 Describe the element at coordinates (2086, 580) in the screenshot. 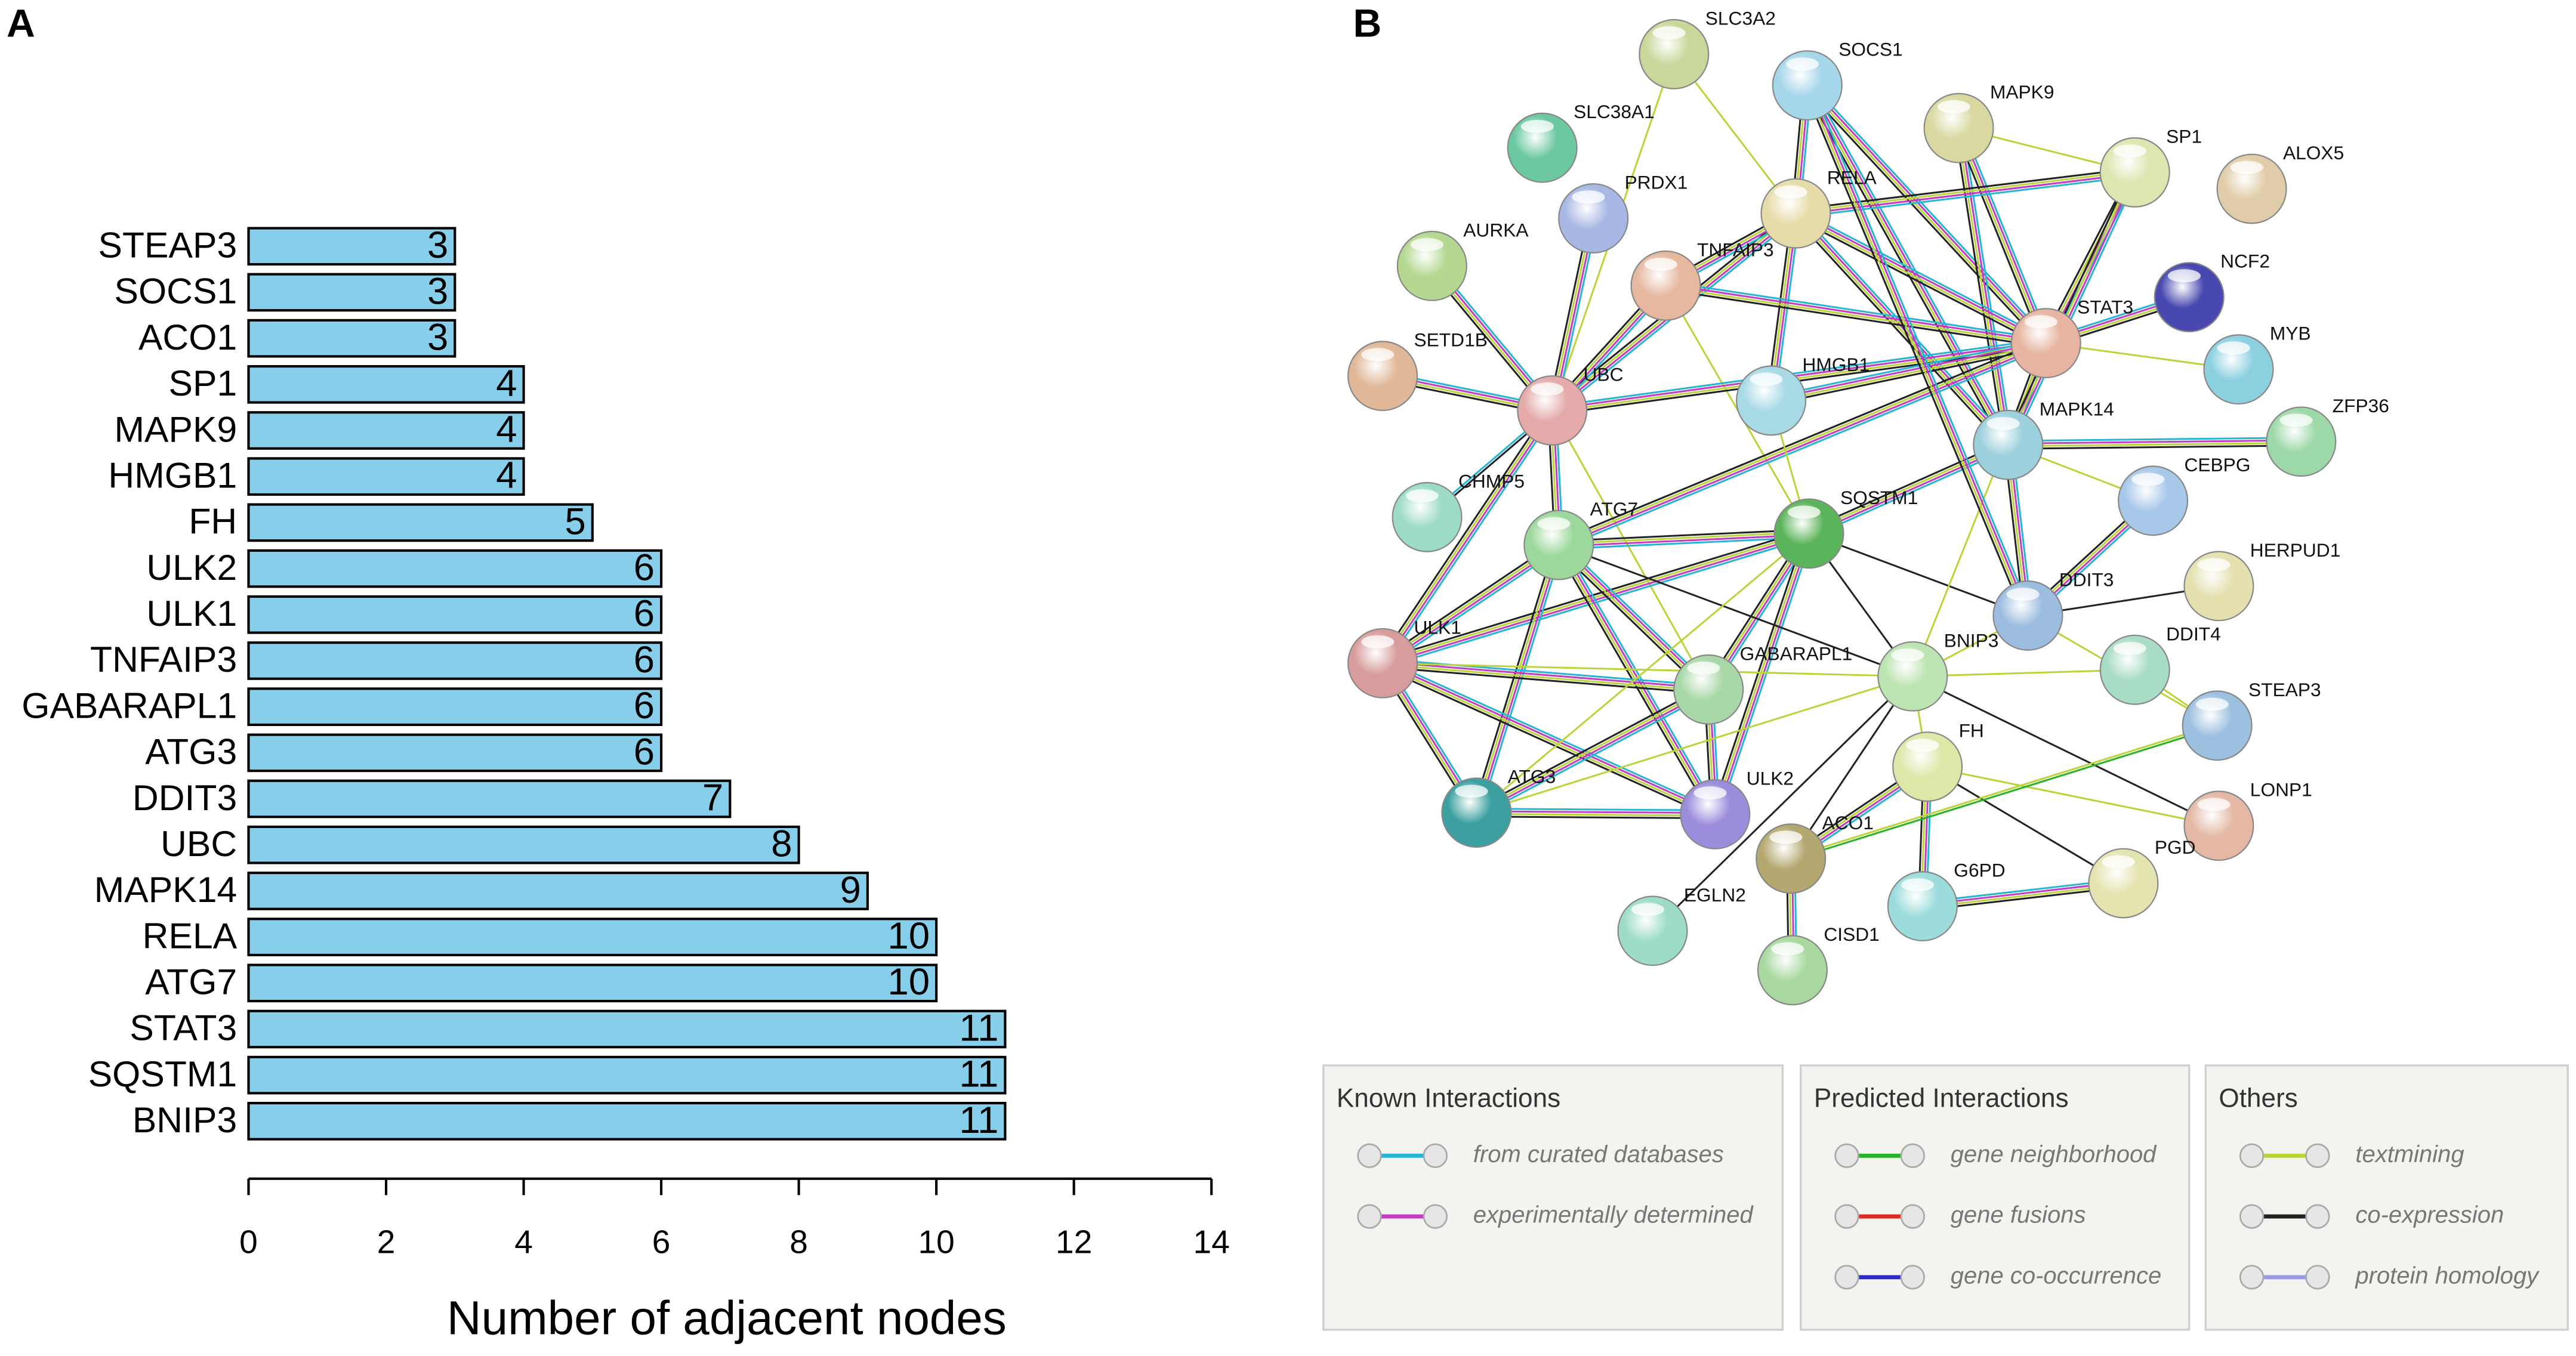

I see `node-label: DDIT3` at that location.